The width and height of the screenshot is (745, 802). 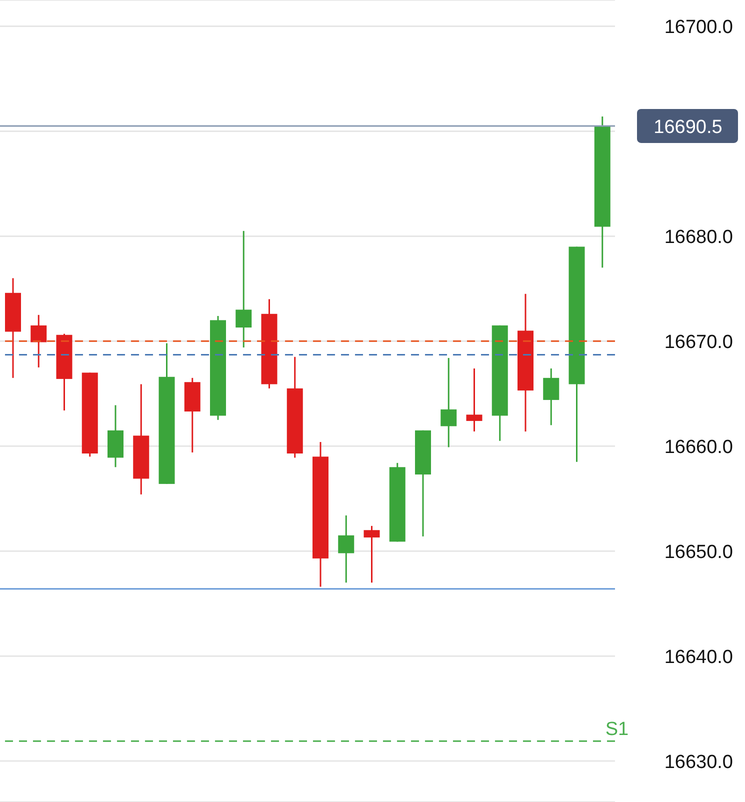 What do you see at coordinates (617, 729) in the screenshot?
I see `ref-line-label: S1` at bounding box center [617, 729].